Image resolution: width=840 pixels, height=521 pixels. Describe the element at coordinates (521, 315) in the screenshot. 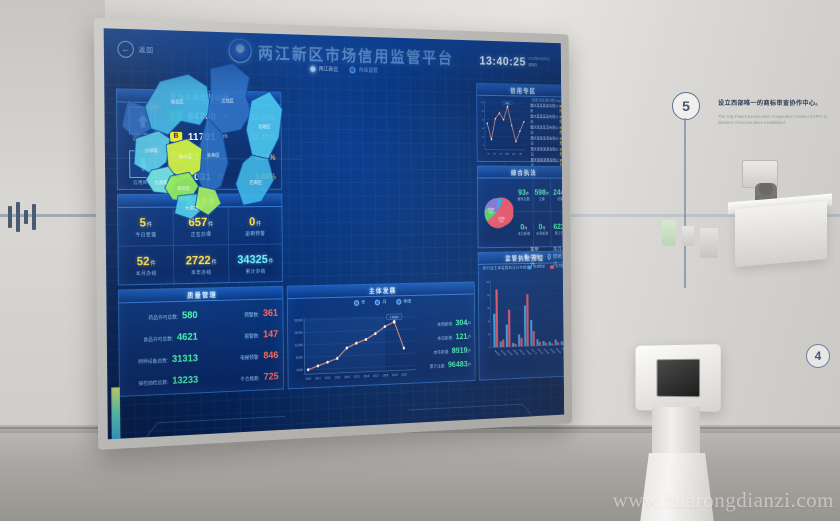

I see `panel-enforcement-flow: 监管执法流程 各行业主体监管执法分布统计 检查数量 处罚数量` at that location.